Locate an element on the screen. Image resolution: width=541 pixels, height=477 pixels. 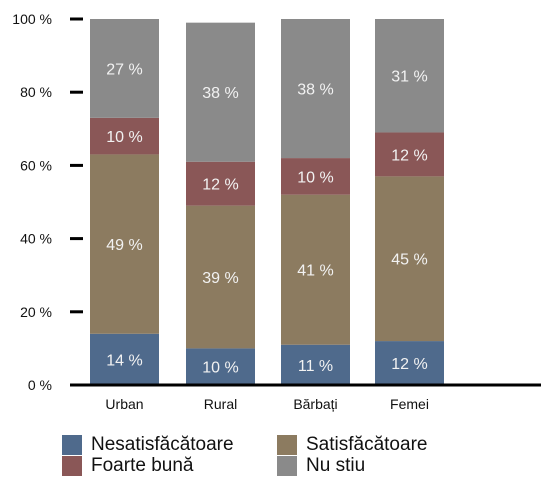
data-label: 14 % is located at coordinates (124, 360).